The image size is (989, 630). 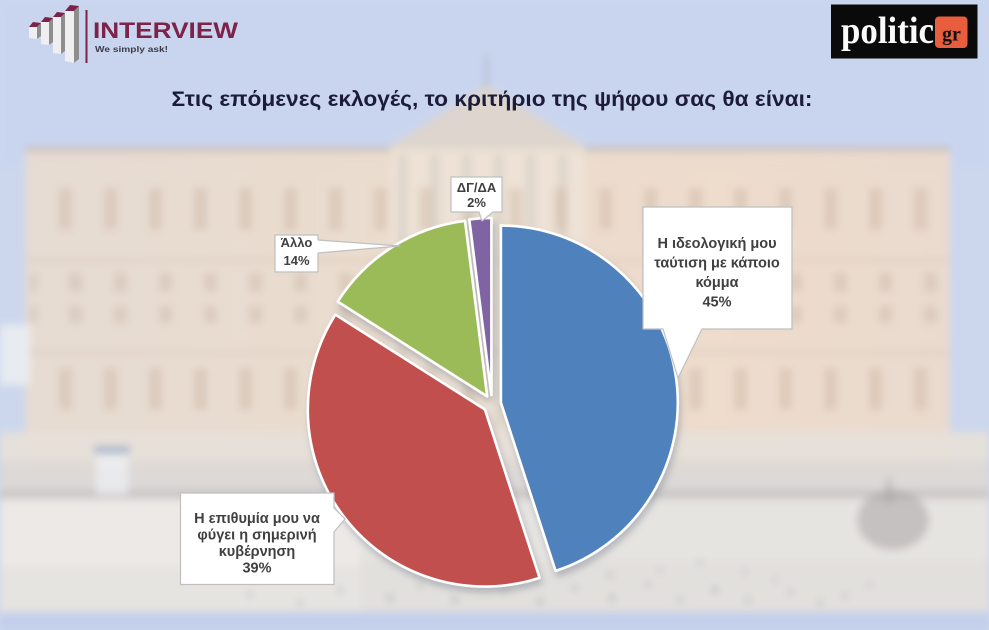 What do you see at coordinates (256, 569) in the screenshot?
I see `svg-text: 39%` at bounding box center [256, 569].